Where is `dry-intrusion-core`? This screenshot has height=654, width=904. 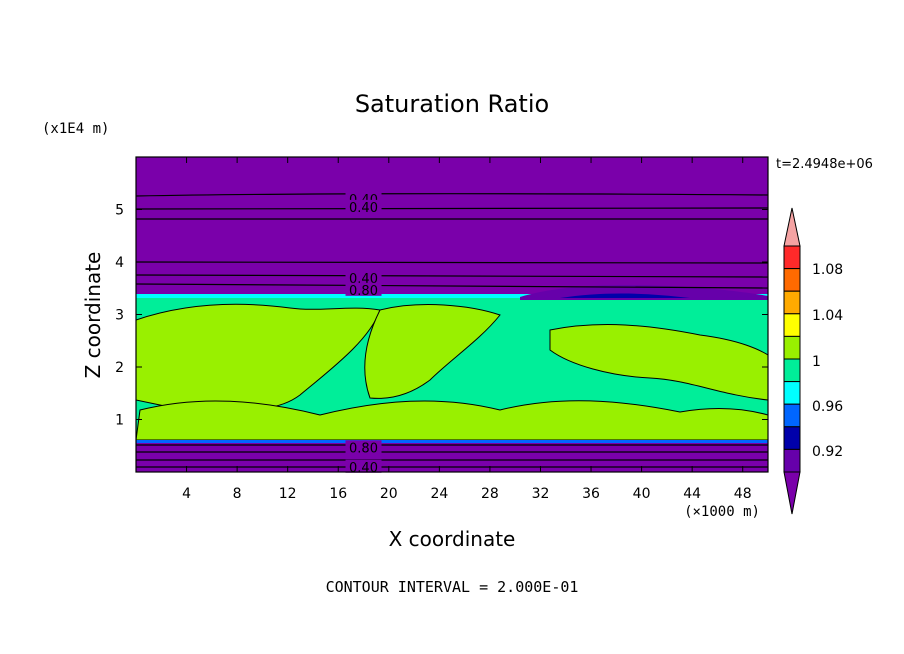 dry-intrusion-core is located at coordinates (625, 295).